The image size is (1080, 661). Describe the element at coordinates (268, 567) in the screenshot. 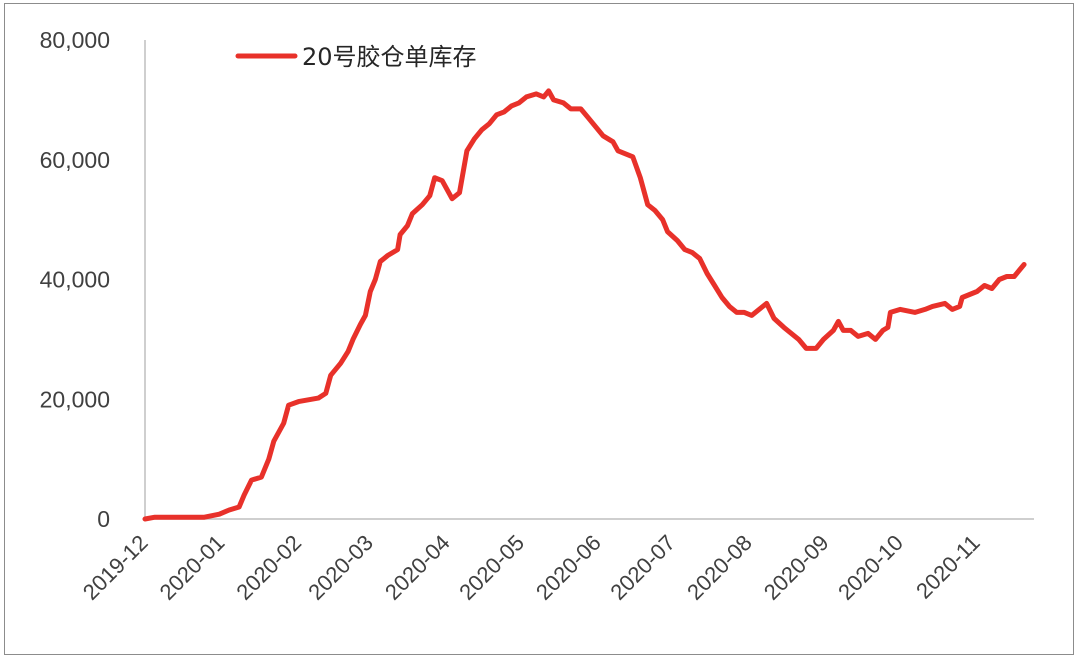

I see `x-tick-label: 2020-02` at that location.